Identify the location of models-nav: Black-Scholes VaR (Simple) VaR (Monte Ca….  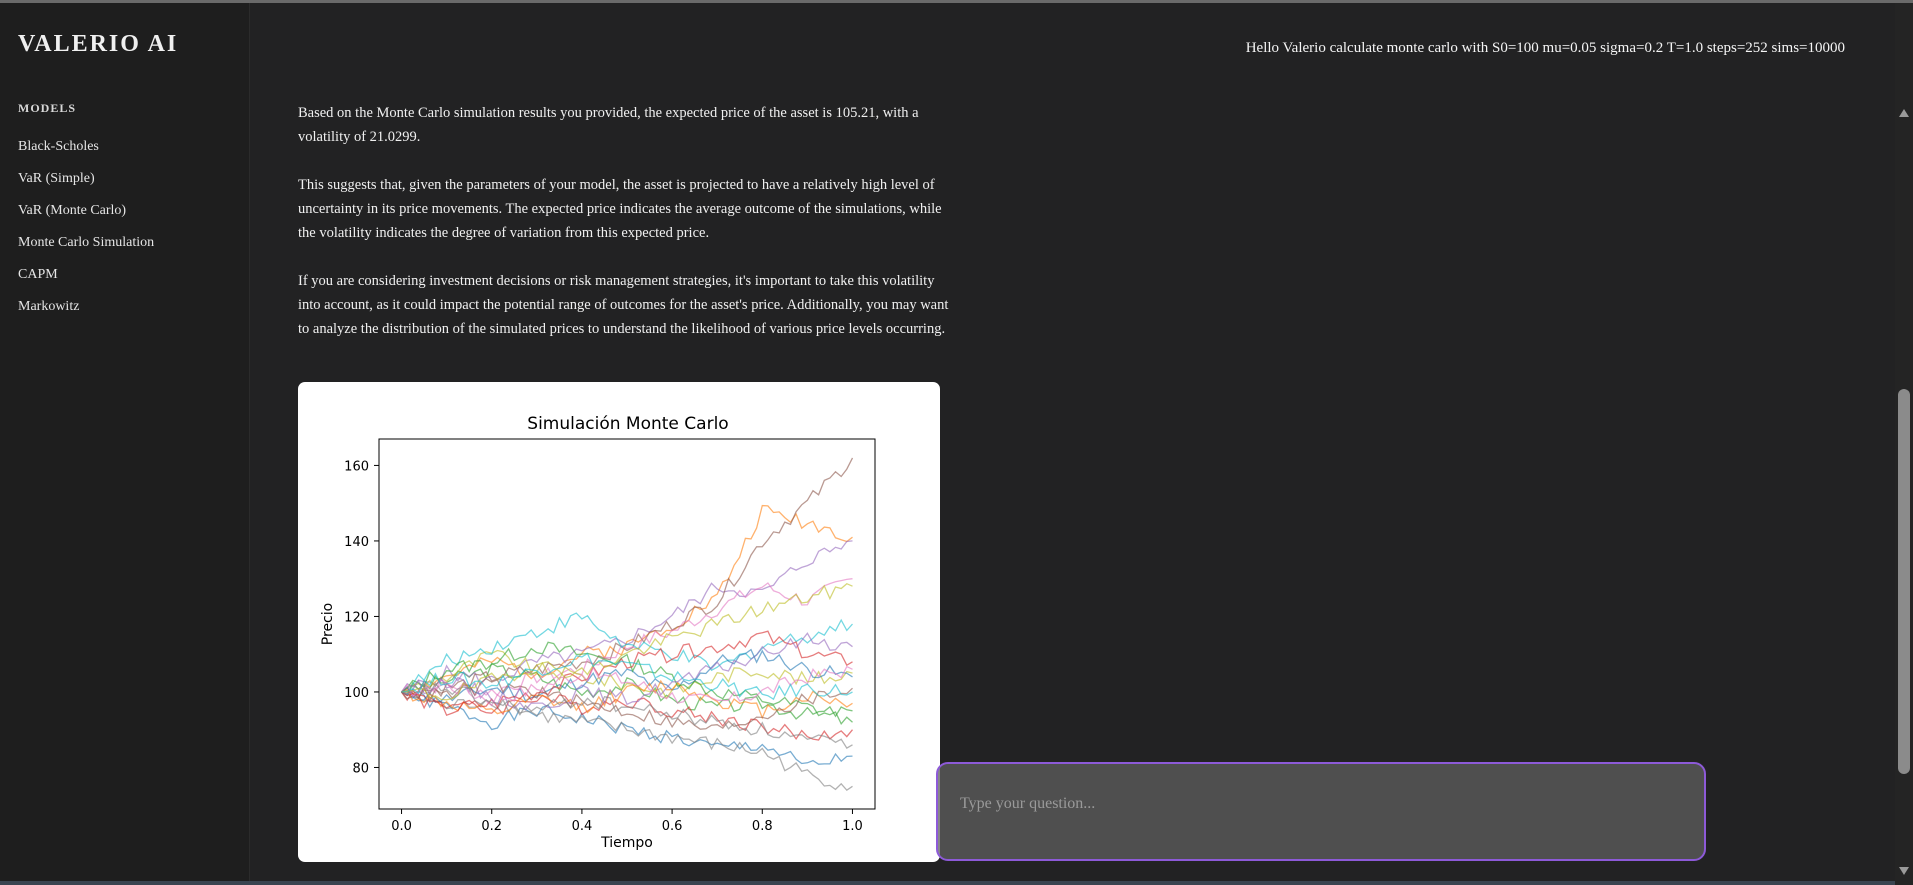
(86, 232).